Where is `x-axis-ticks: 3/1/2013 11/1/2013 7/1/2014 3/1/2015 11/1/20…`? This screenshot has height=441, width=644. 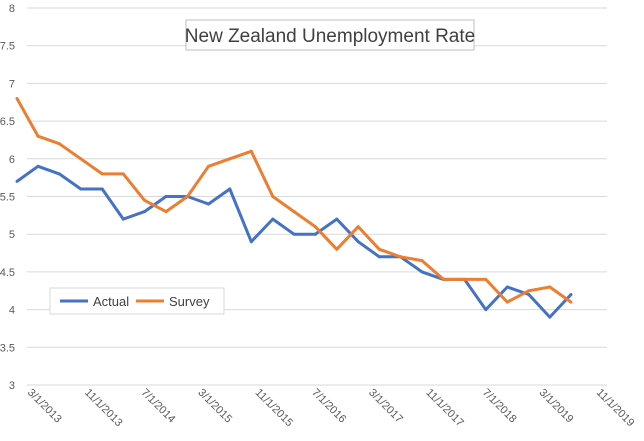 x-axis-ticks: 3/1/2013 11/1/2013 7/1/2014 3/1/2015 11/1/20… is located at coordinates (331, 408).